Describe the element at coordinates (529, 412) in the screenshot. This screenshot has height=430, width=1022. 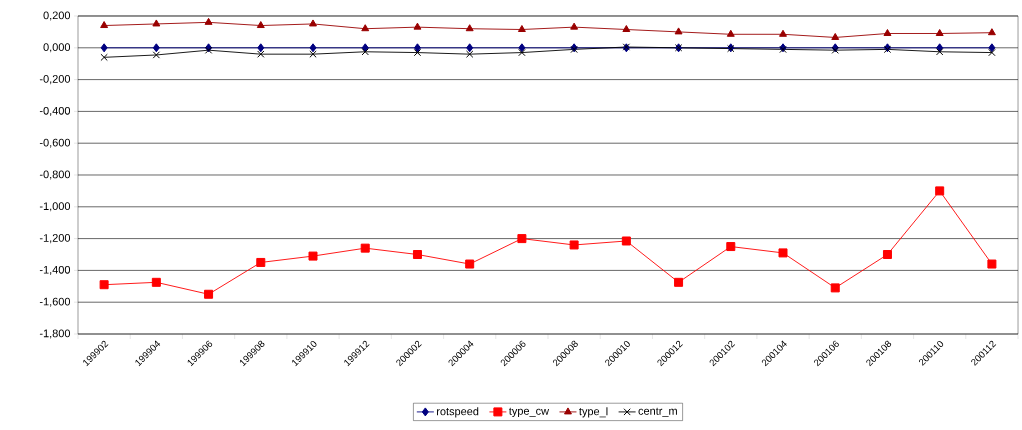
I see `legend-label: type_cw` at that location.